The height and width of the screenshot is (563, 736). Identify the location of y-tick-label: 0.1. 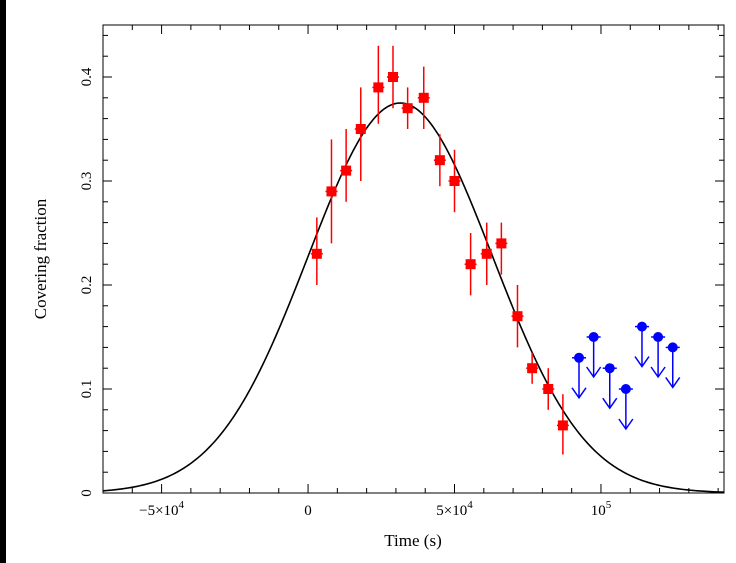
(87, 389).